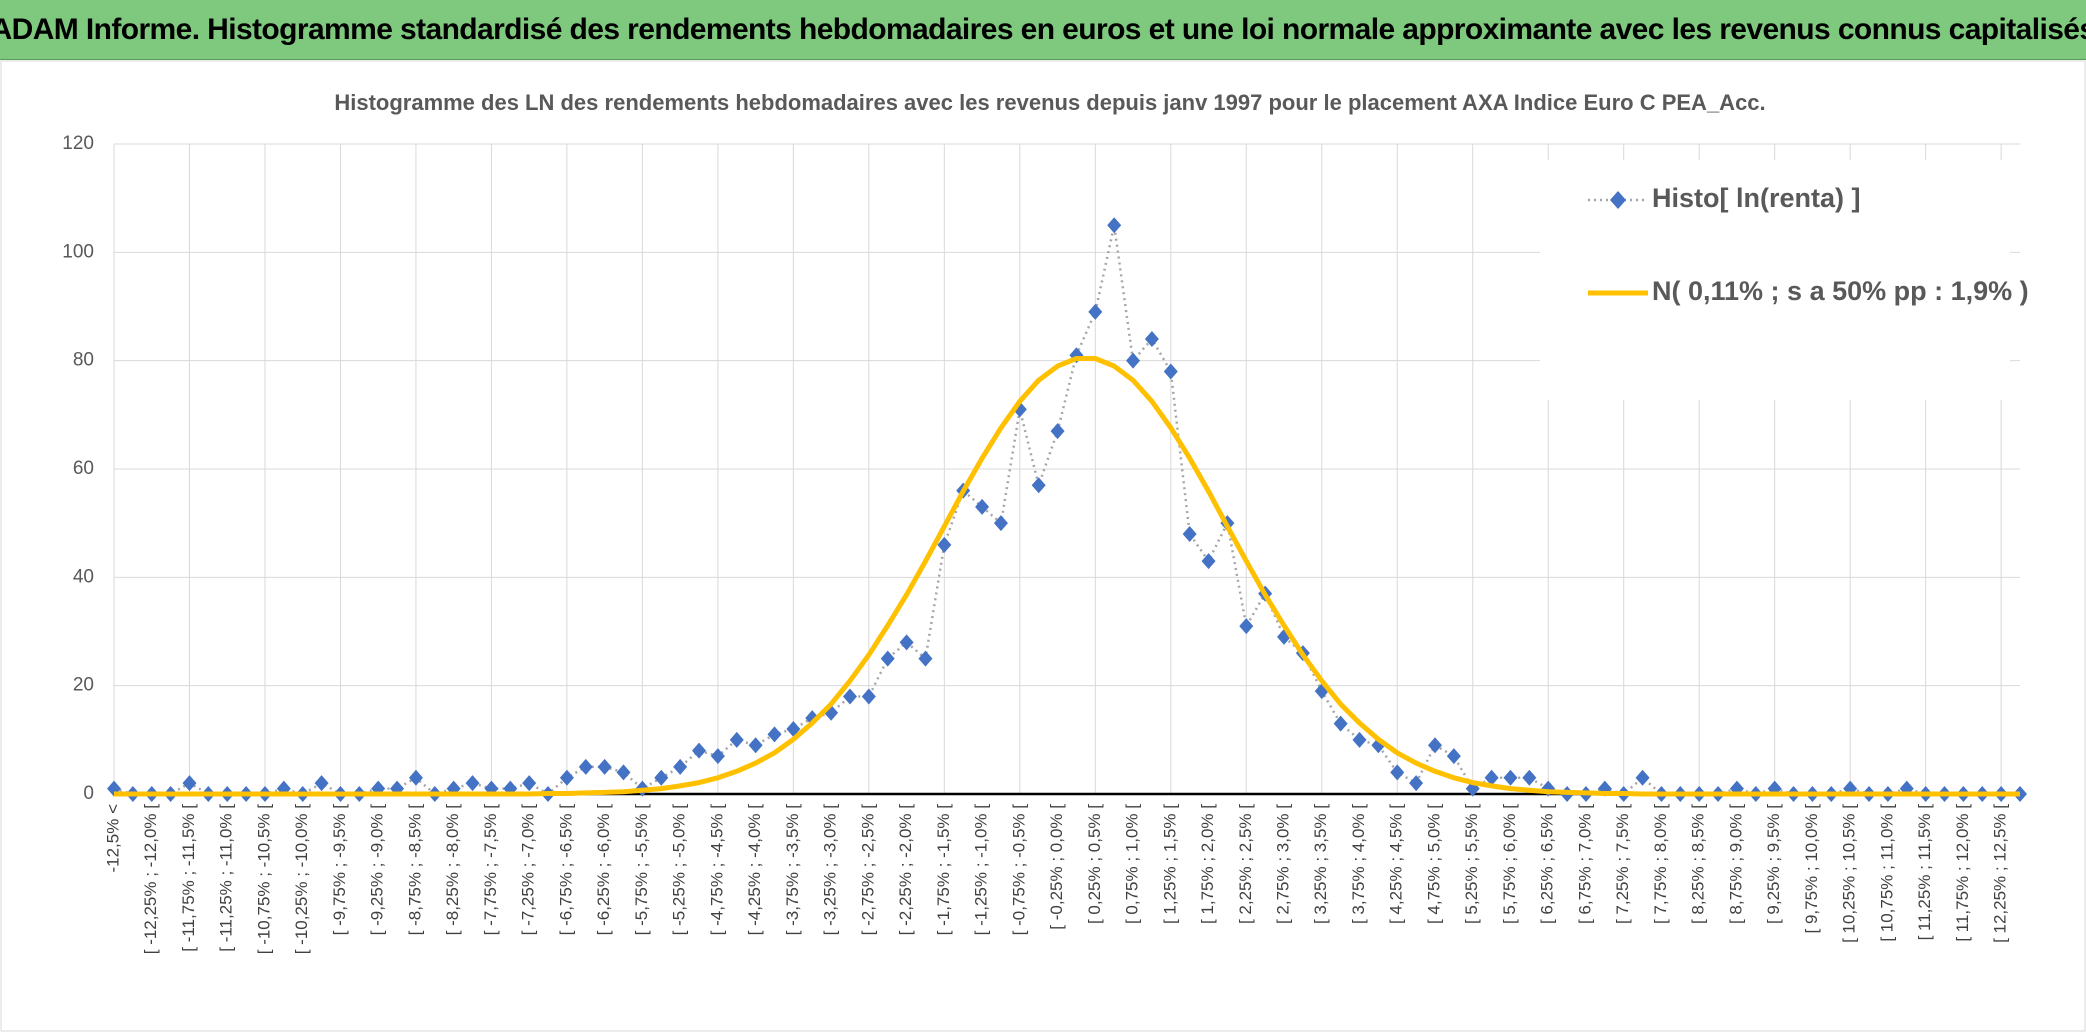 The height and width of the screenshot is (1032, 2086). Describe the element at coordinates (830, 870) in the screenshot. I see `x-tick-label: [ -3,25% ; -3,0% [` at that location.